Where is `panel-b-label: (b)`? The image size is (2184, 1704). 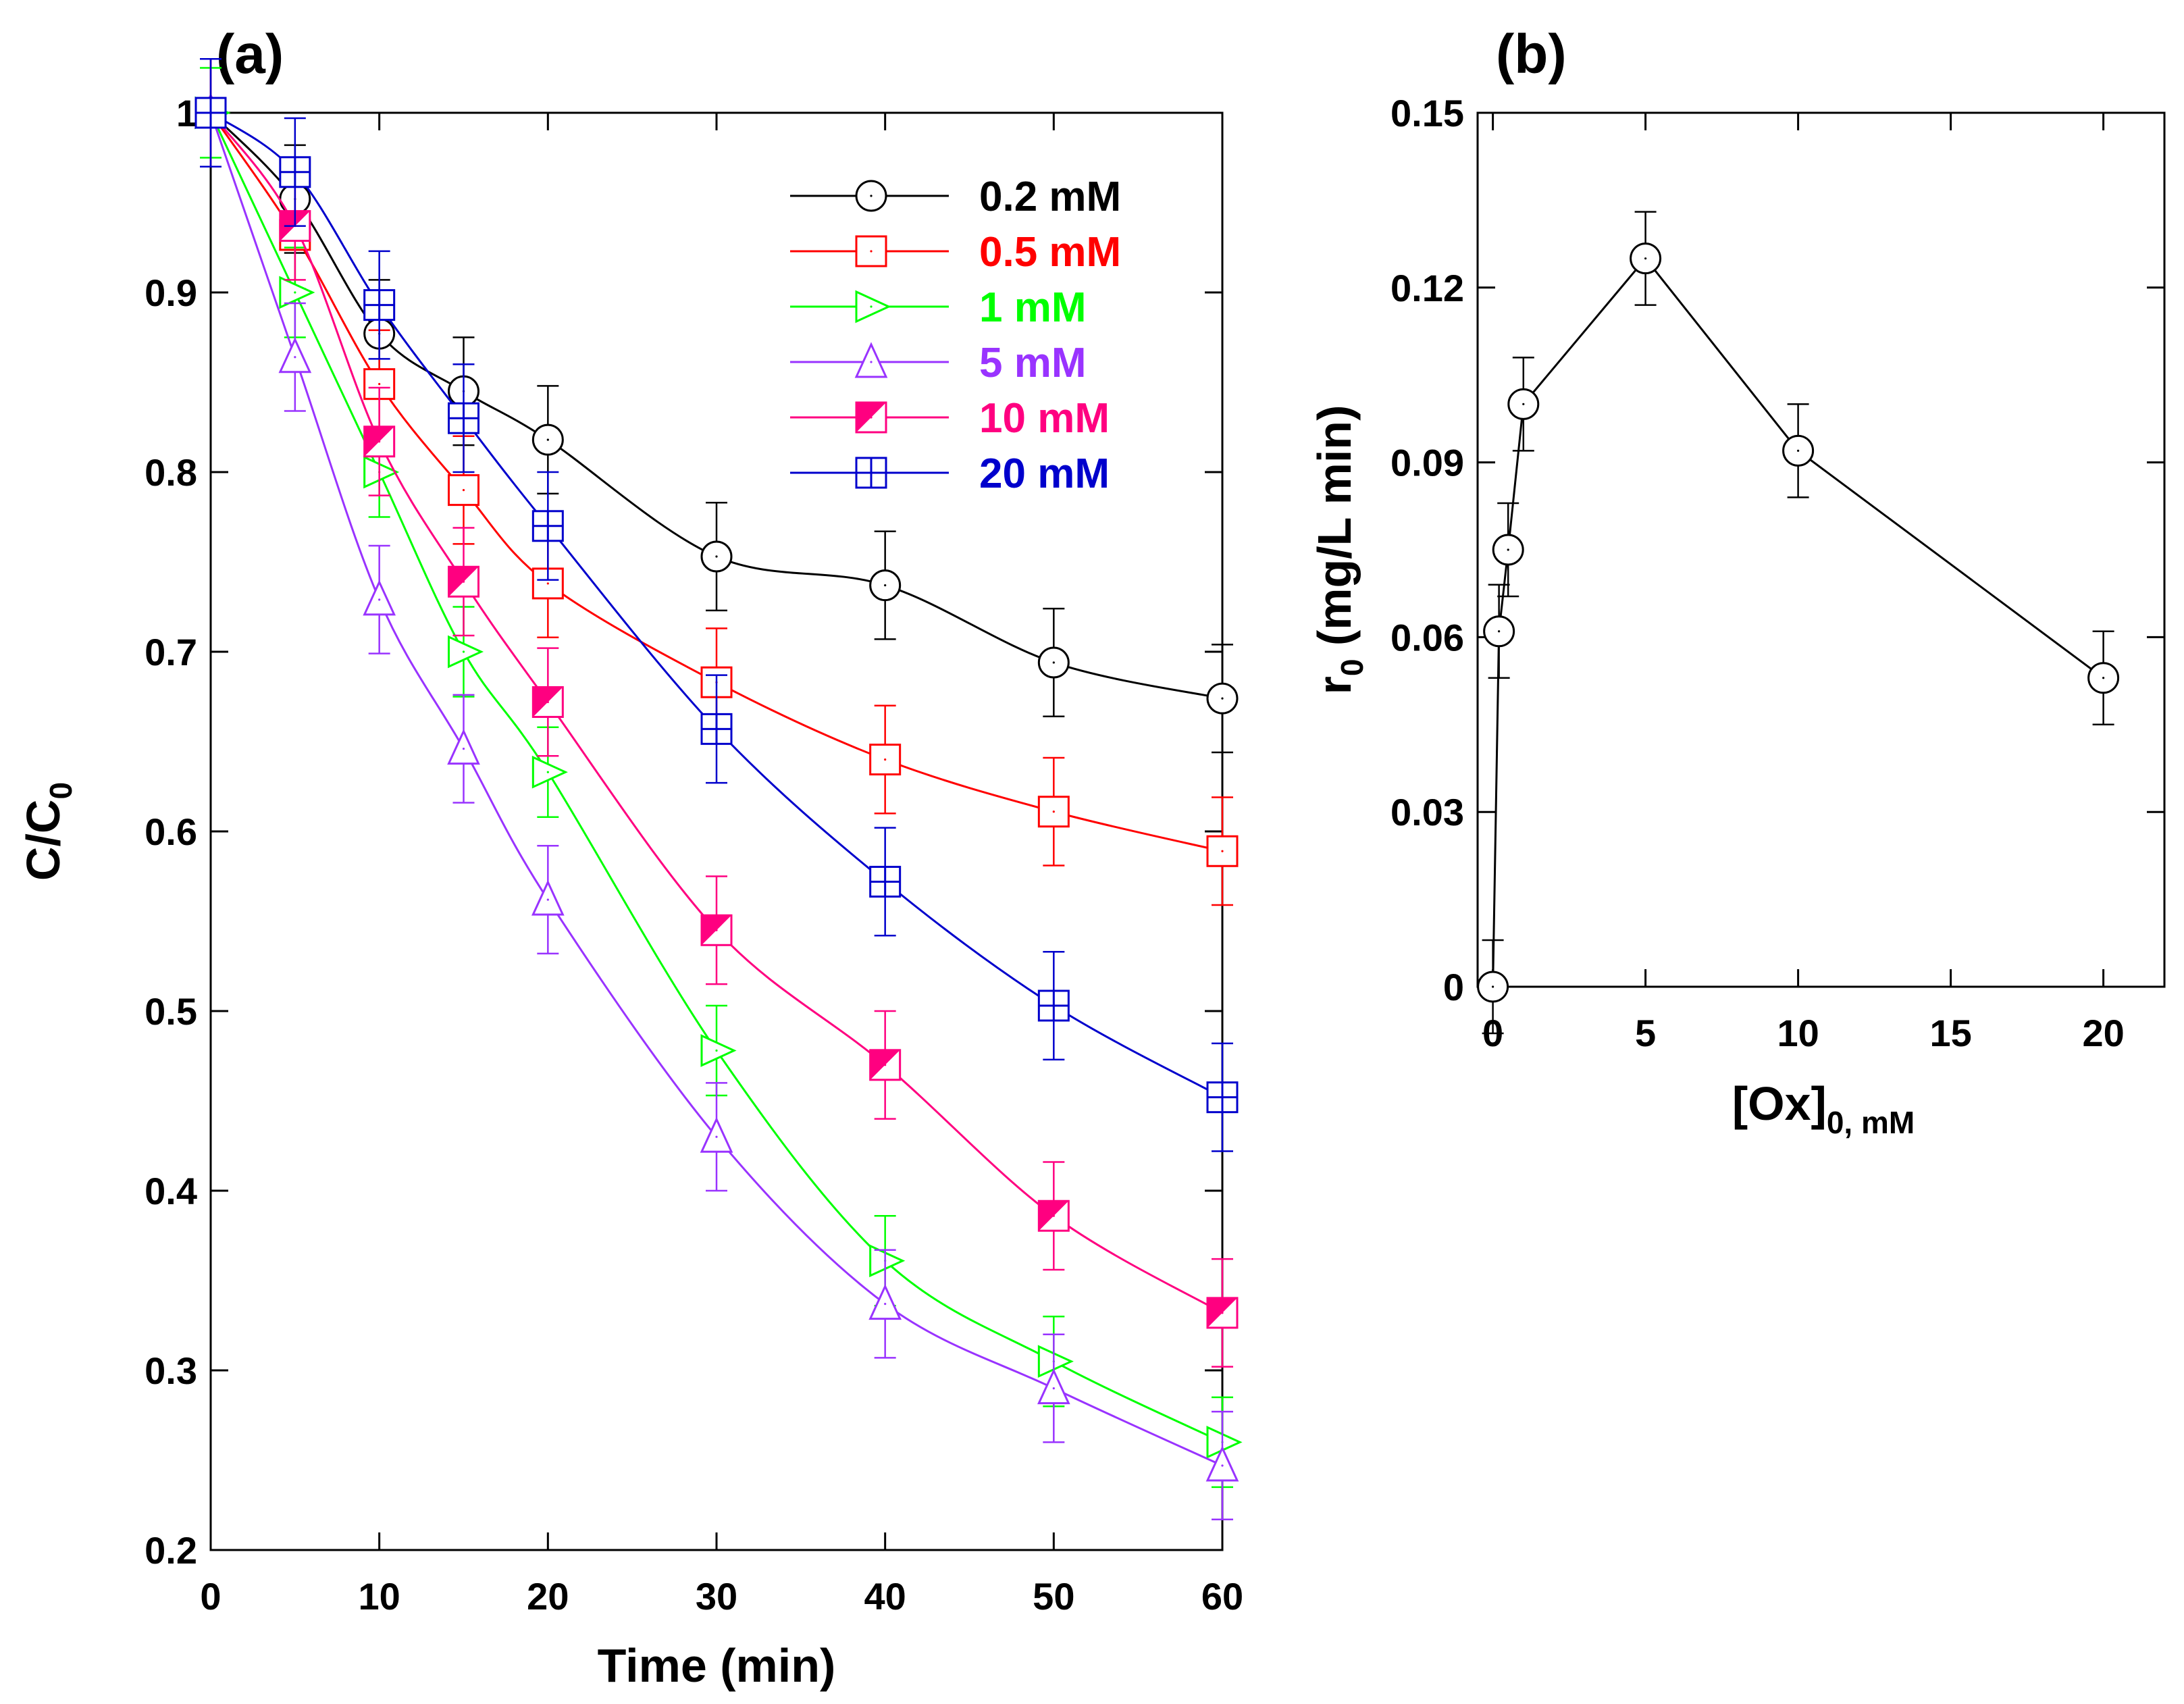
panel-b-label: (b) is located at coordinates (1532, 55).